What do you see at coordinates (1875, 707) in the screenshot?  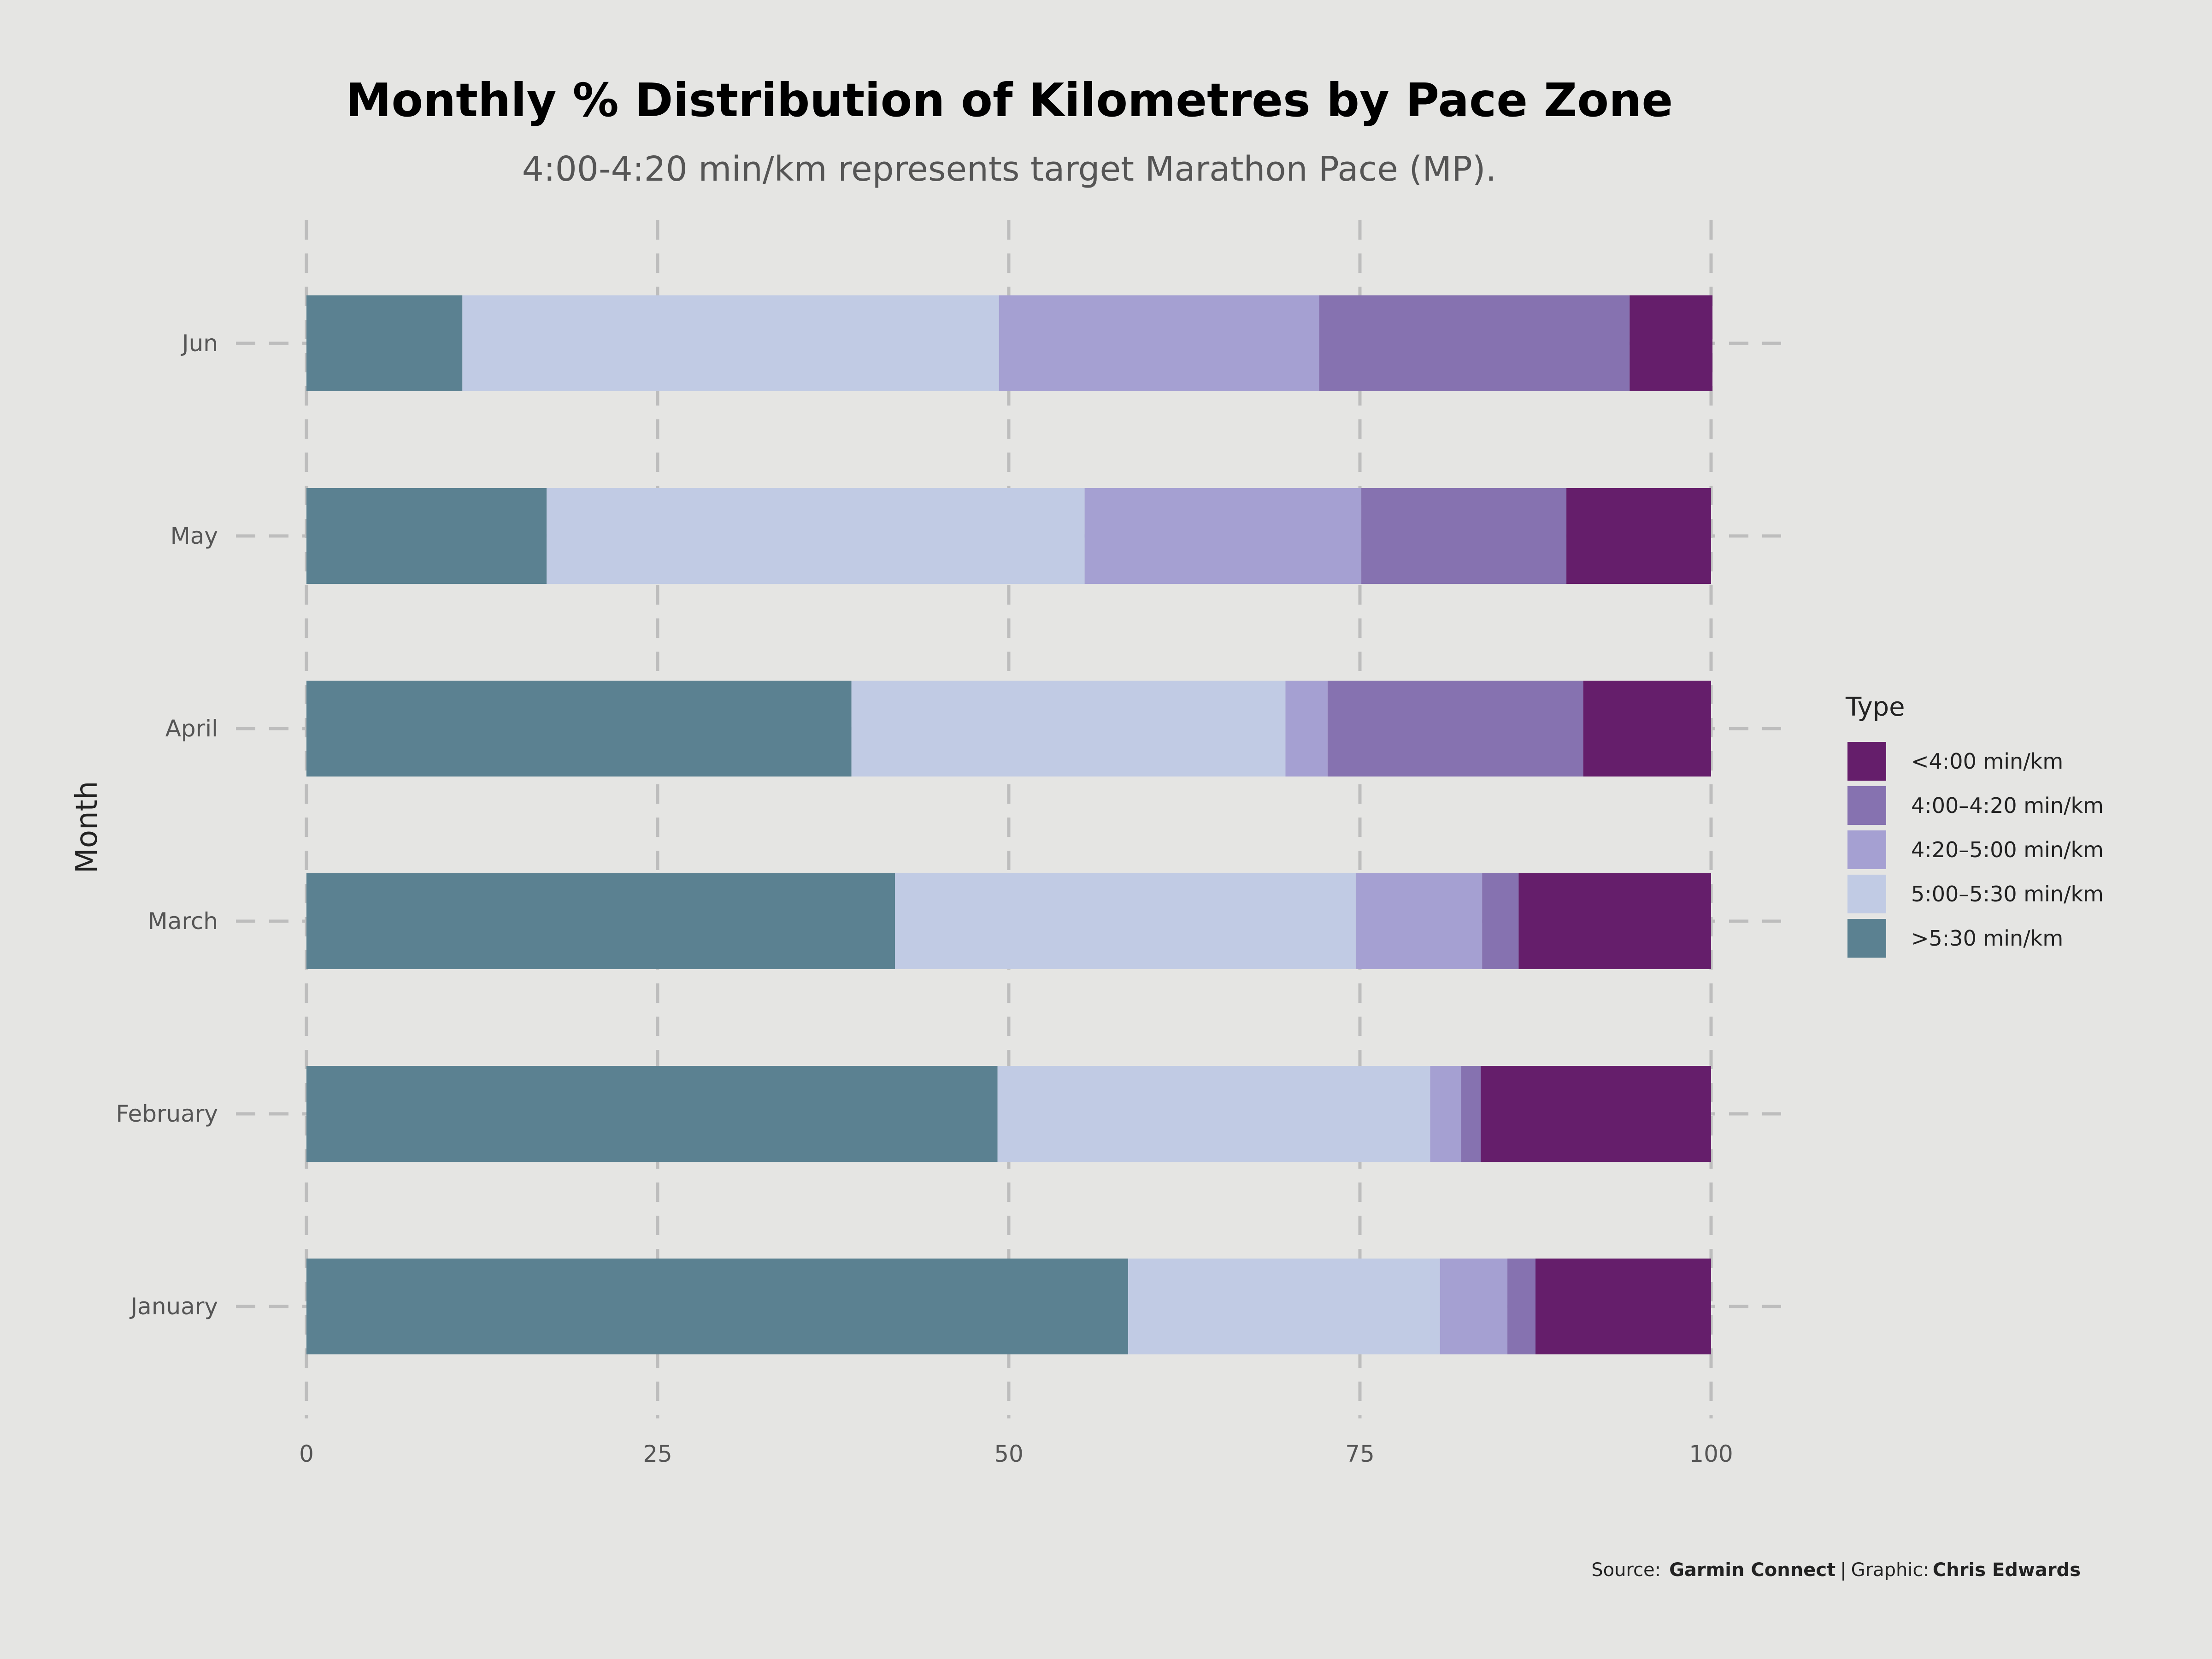 I see `legend-title: Type` at bounding box center [1875, 707].